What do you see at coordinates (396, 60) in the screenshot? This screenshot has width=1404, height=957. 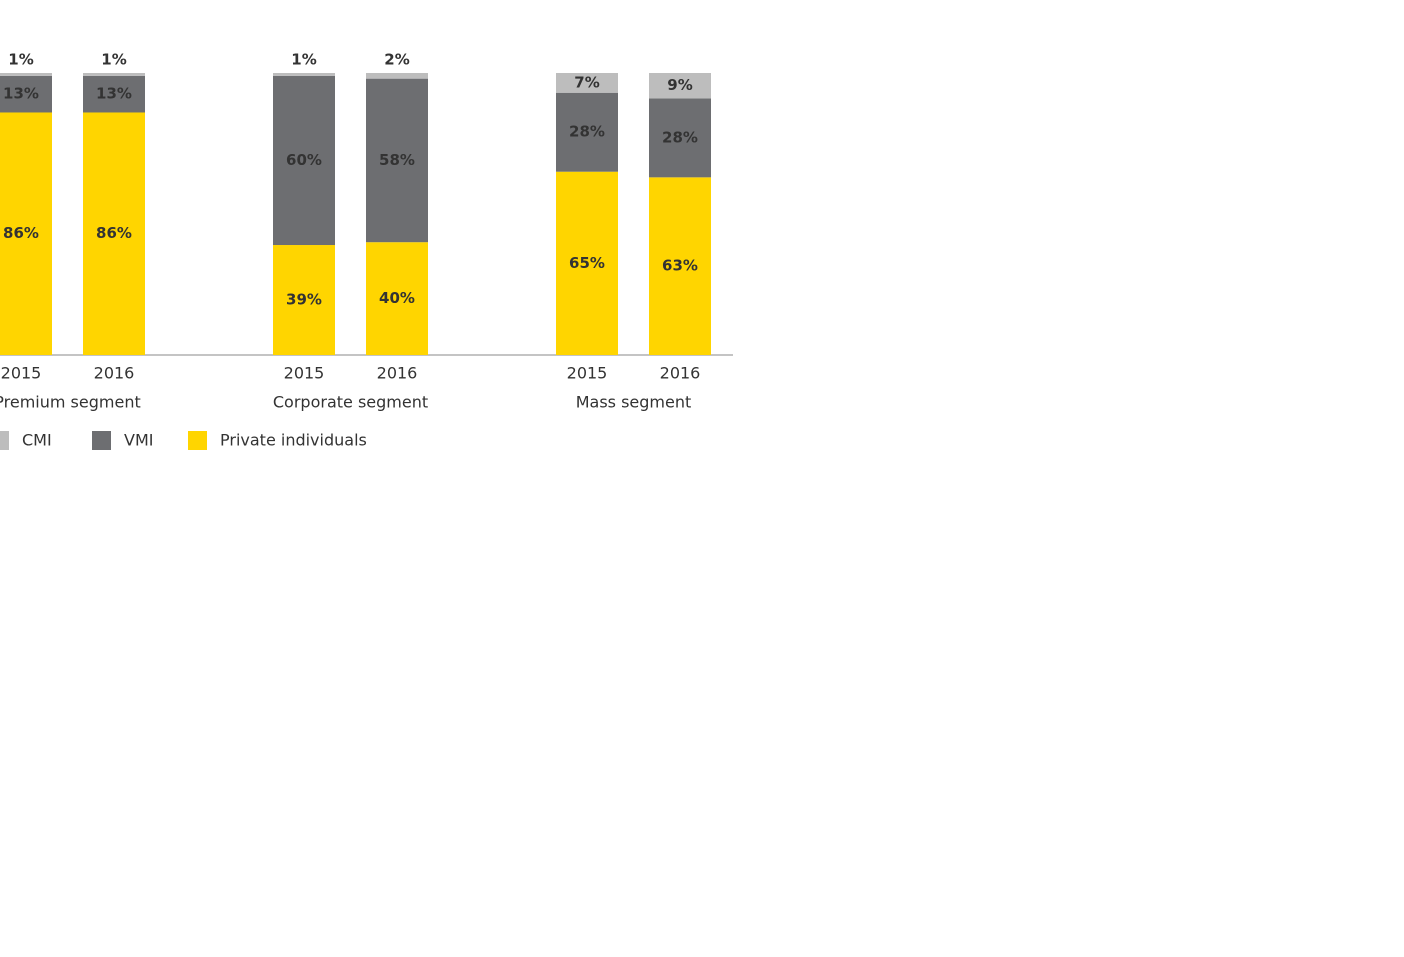 I see `value-label: 2%` at bounding box center [396, 60].